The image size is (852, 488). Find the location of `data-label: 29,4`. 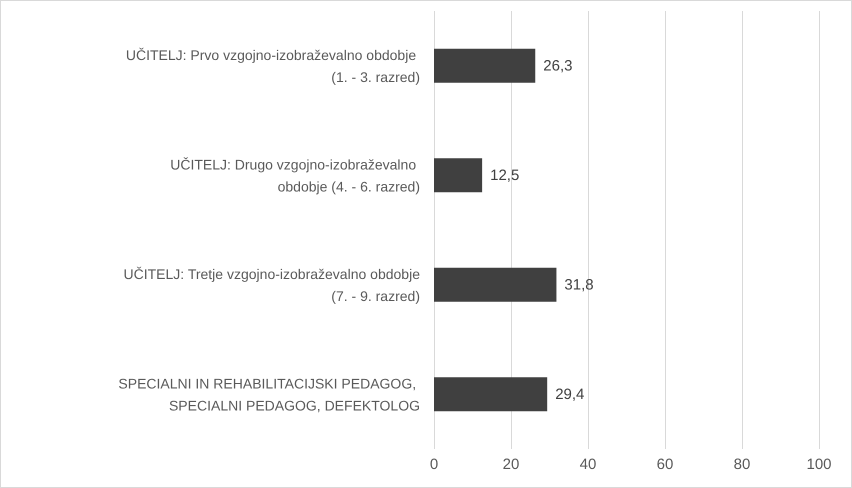

data-label: 29,4 is located at coordinates (569, 394).